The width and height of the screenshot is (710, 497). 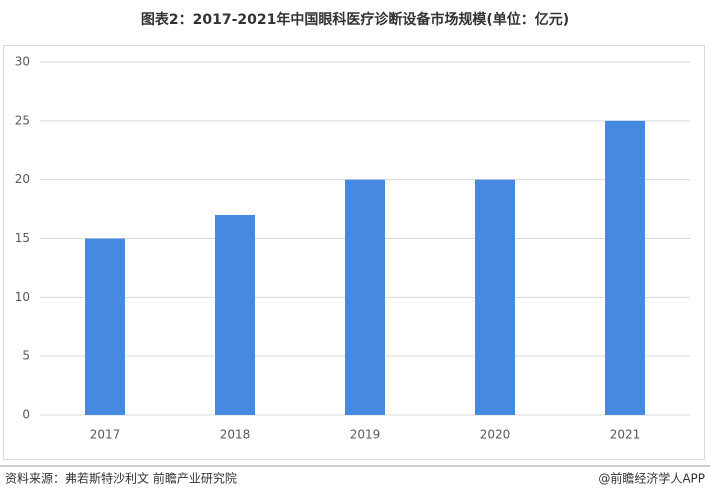 I want to click on source-text: 资料来源：弗若斯特沙利文 前瞻产业研究院, so click(x=121, y=478).